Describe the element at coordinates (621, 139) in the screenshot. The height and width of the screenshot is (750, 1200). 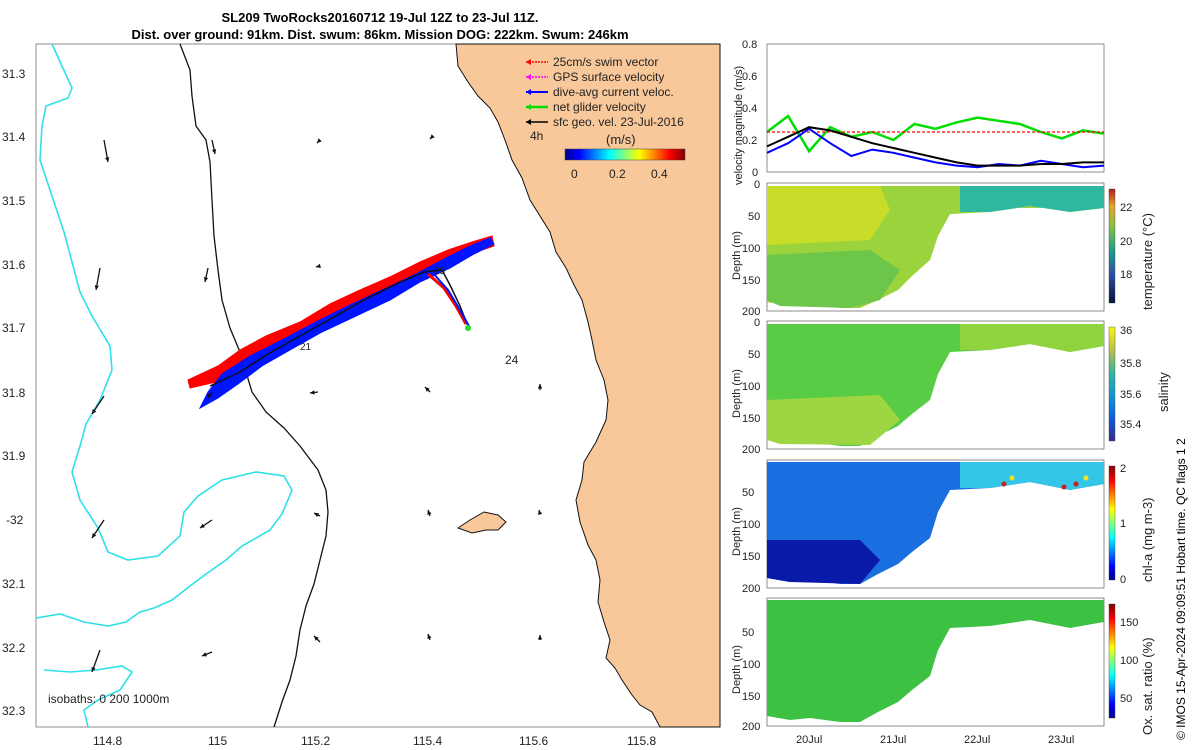
I see `map-colorbar-label: (m/s)` at that location.